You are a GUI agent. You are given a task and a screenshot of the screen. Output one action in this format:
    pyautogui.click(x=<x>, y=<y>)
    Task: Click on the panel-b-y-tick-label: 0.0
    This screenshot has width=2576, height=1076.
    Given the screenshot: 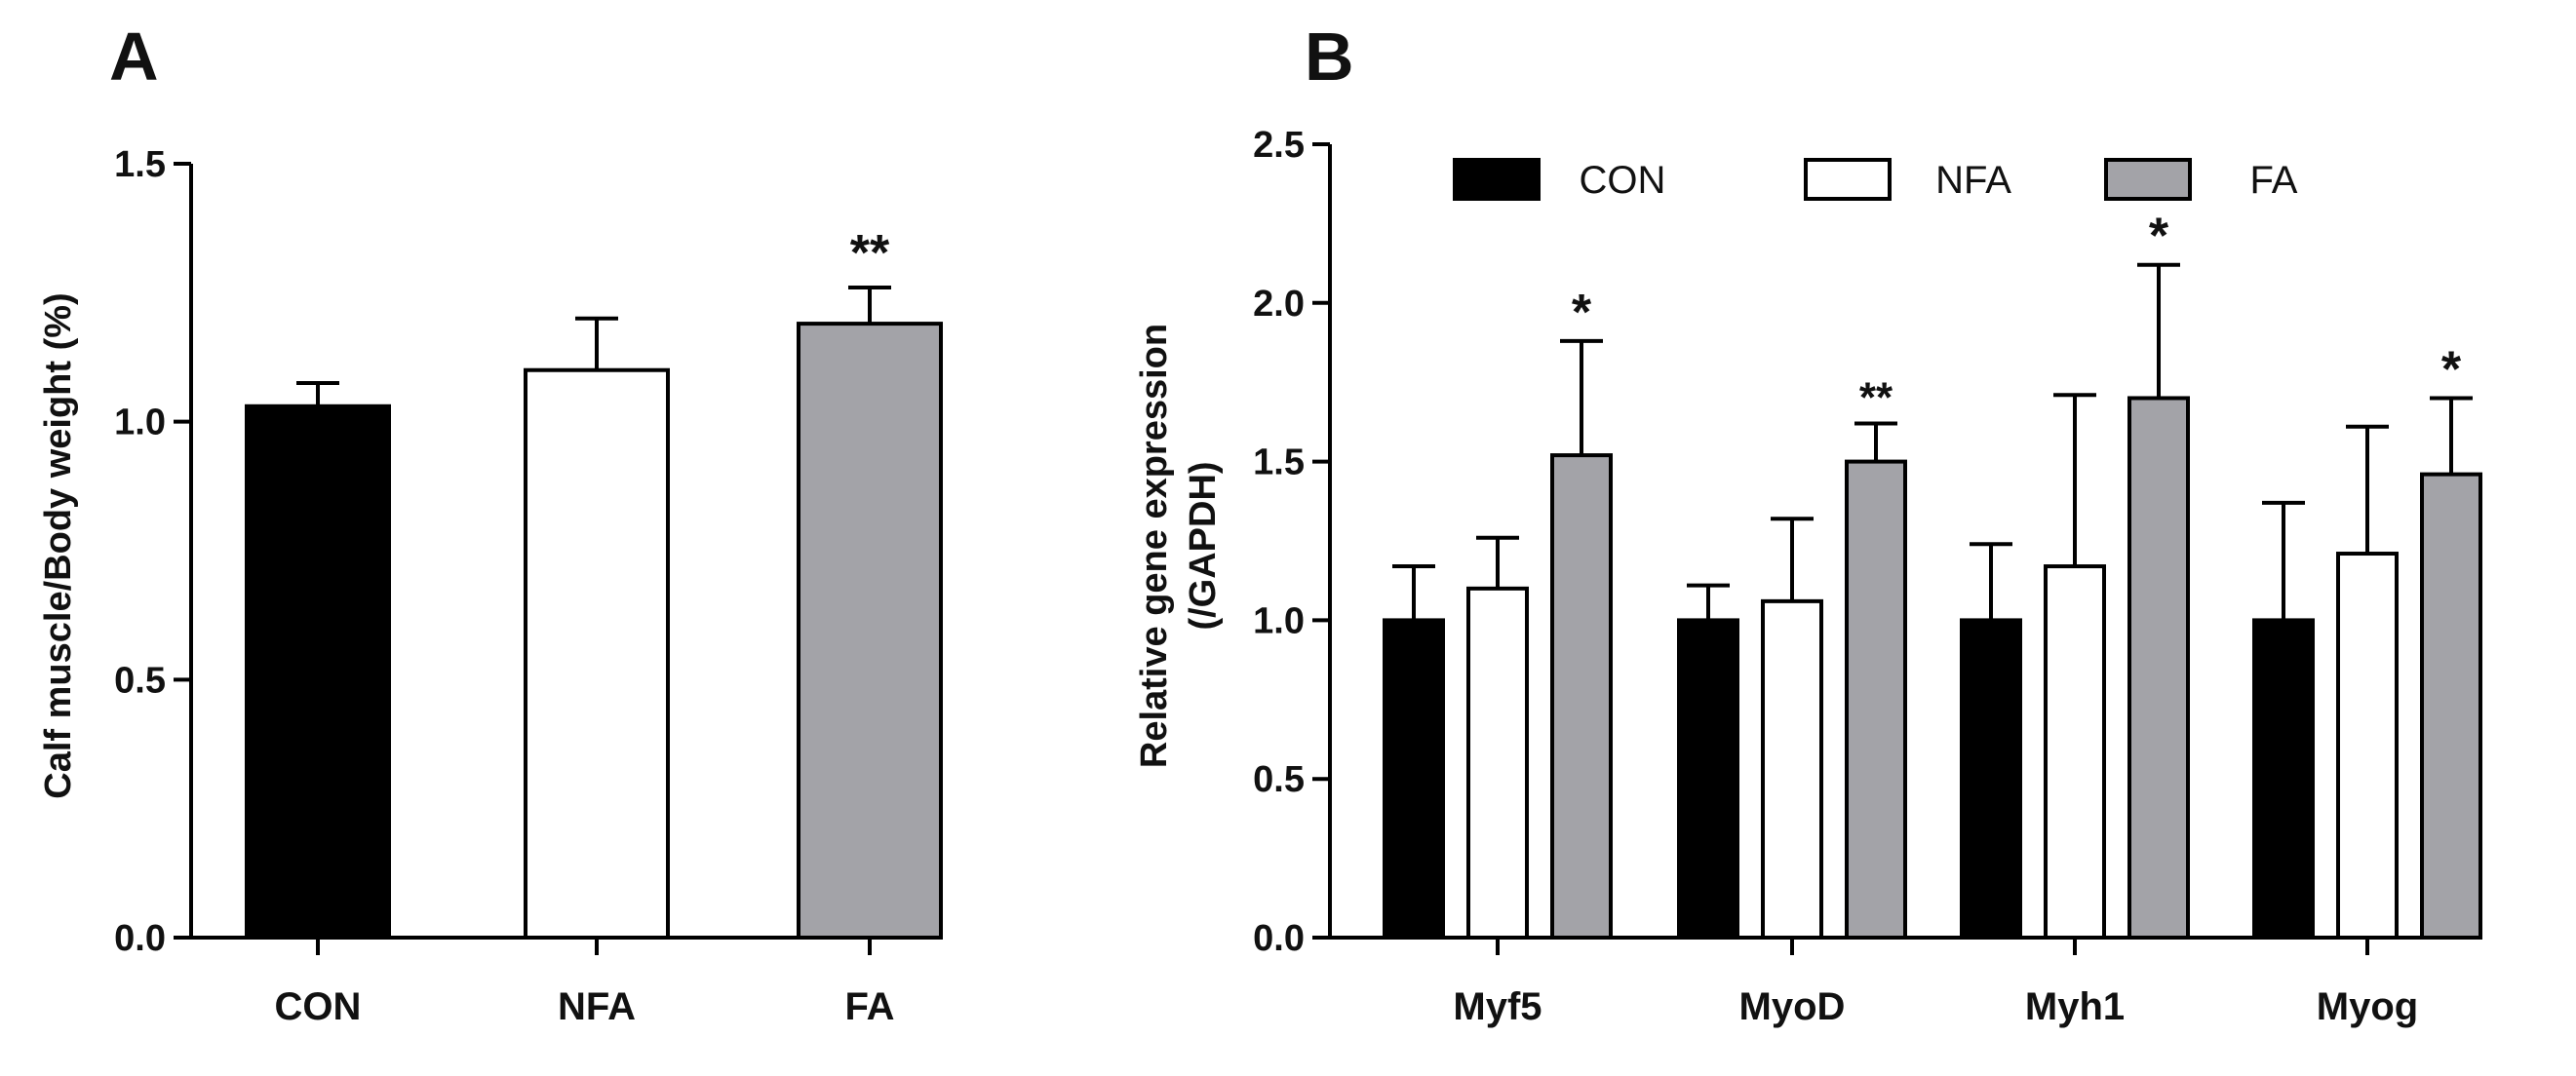 What is the action you would take?
    pyautogui.click(x=1279, y=938)
    